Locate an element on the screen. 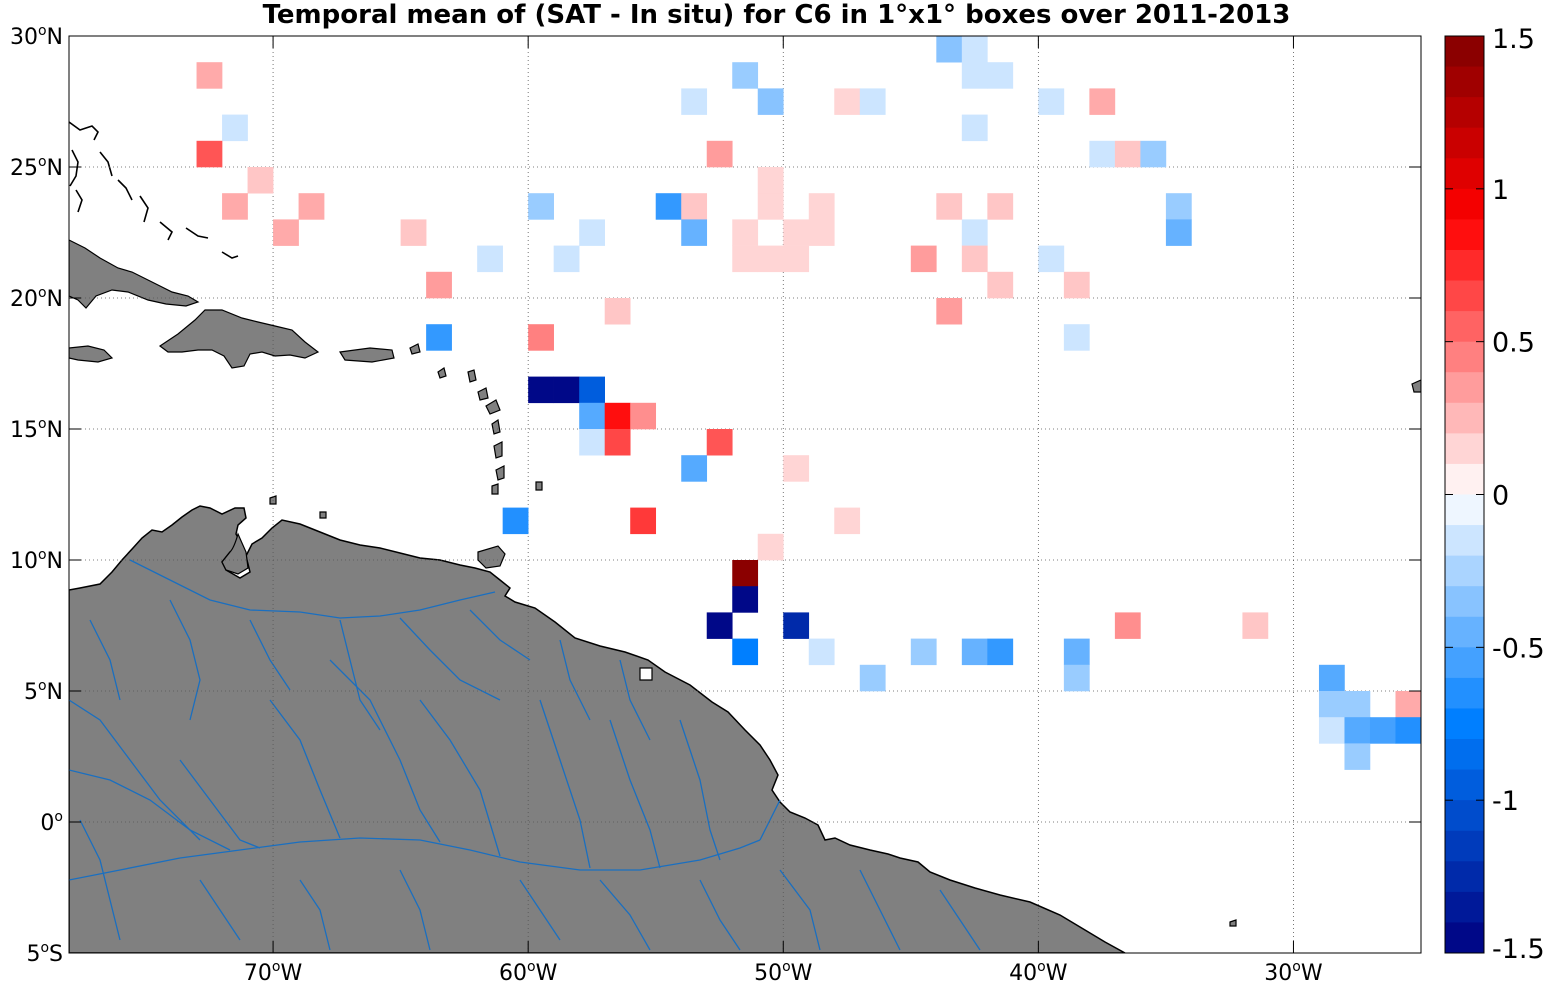  colorbar-tick-label: 0.5 is located at coordinates (1513, 343).